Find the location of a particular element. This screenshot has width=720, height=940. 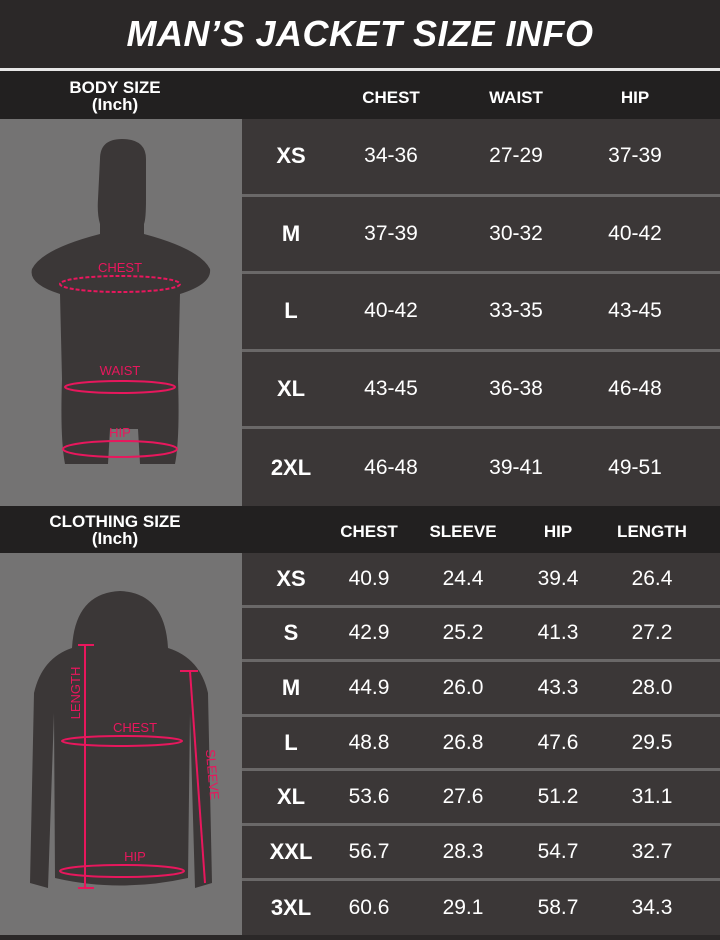

chest-cell: 53.6 is located at coordinates (369, 797).